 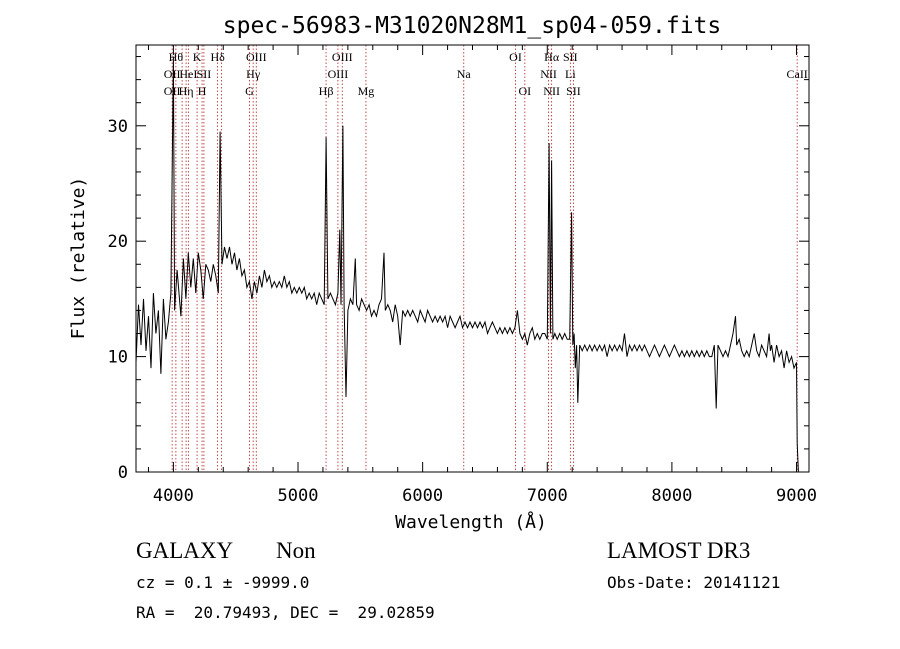 I want to click on chart-title: spec-56983-M31020N28M1_sp04-059.fits, so click(x=472, y=26).